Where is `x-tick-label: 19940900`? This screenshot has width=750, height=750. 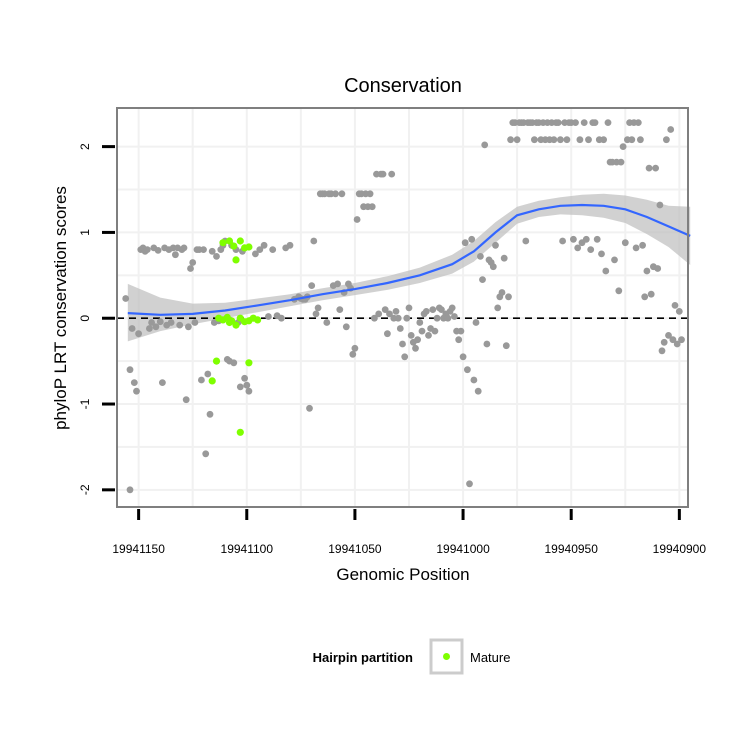
x-tick-label: 19940900 is located at coordinates (680, 549).